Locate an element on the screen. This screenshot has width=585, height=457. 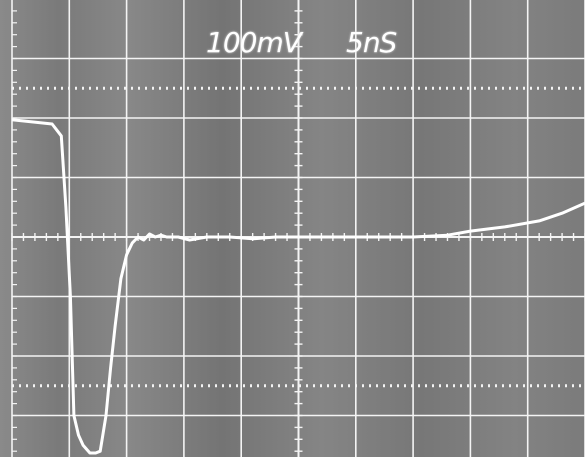
volts-per-div-label: 100mV is located at coordinates (254, 42).